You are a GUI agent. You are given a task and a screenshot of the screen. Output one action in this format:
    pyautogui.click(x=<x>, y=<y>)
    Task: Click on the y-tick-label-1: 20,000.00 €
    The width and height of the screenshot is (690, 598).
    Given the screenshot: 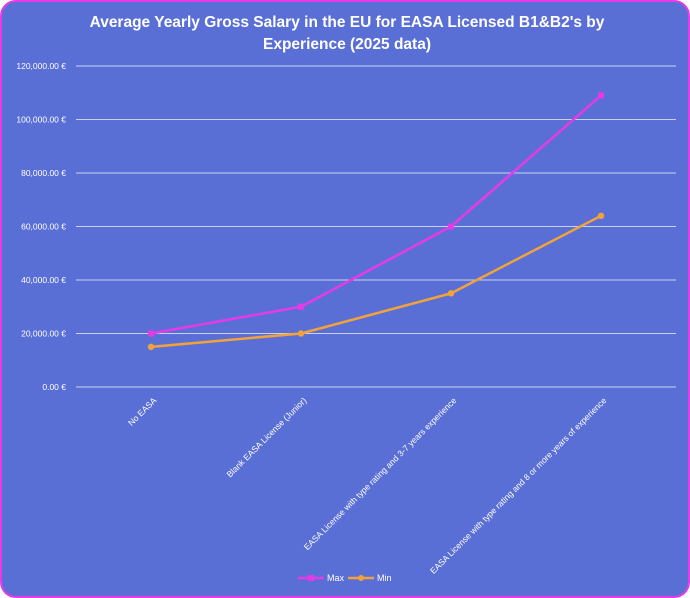 What is the action you would take?
    pyautogui.click(x=43, y=334)
    